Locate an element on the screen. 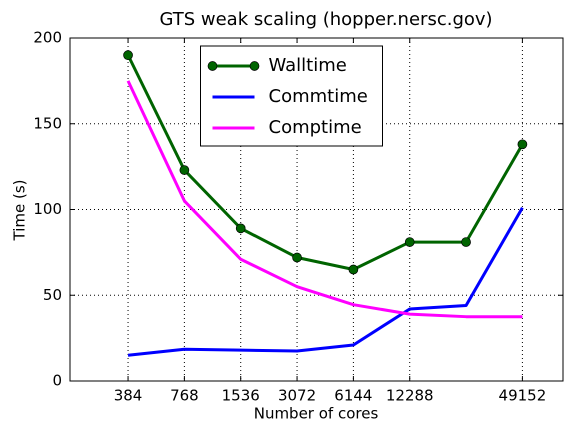 The image size is (572, 432). legend-label: Commtime is located at coordinates (318, 96).